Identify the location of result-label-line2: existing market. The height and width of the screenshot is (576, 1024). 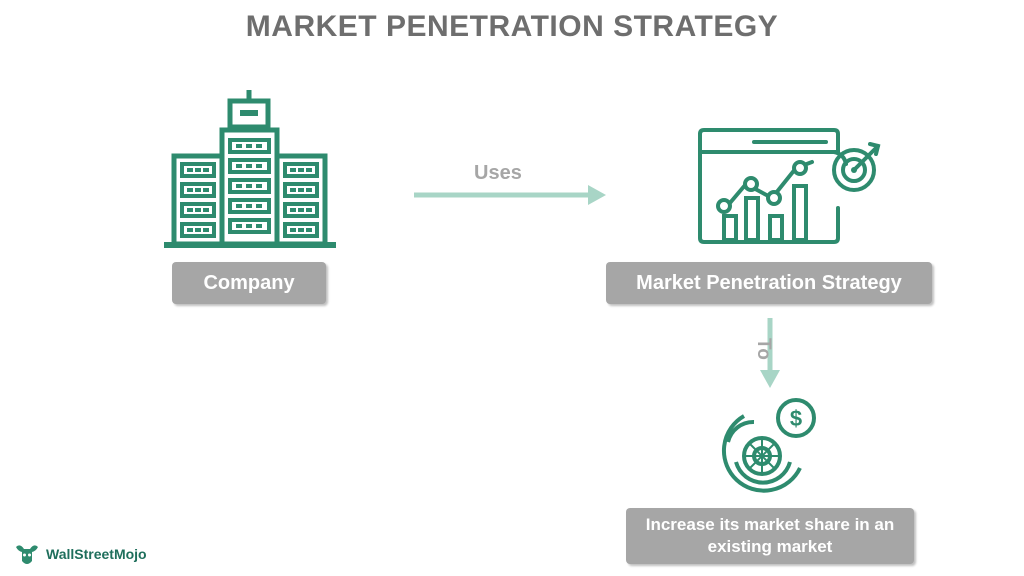
(770, 546).